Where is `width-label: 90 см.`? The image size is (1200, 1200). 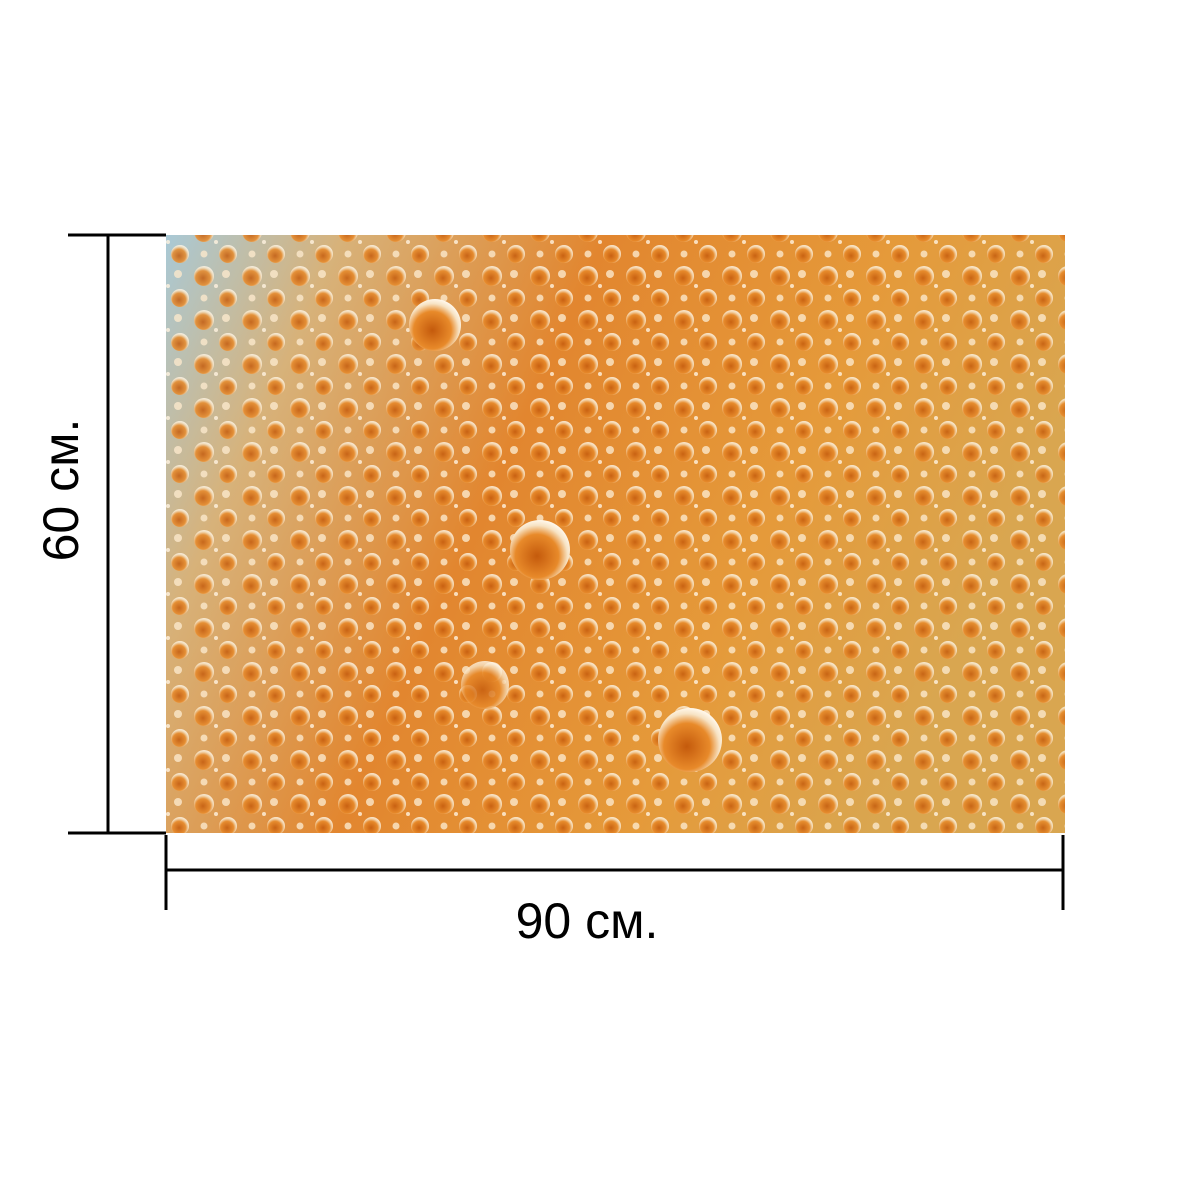 width-label: 90 см. is located at coordinates (587, 921).